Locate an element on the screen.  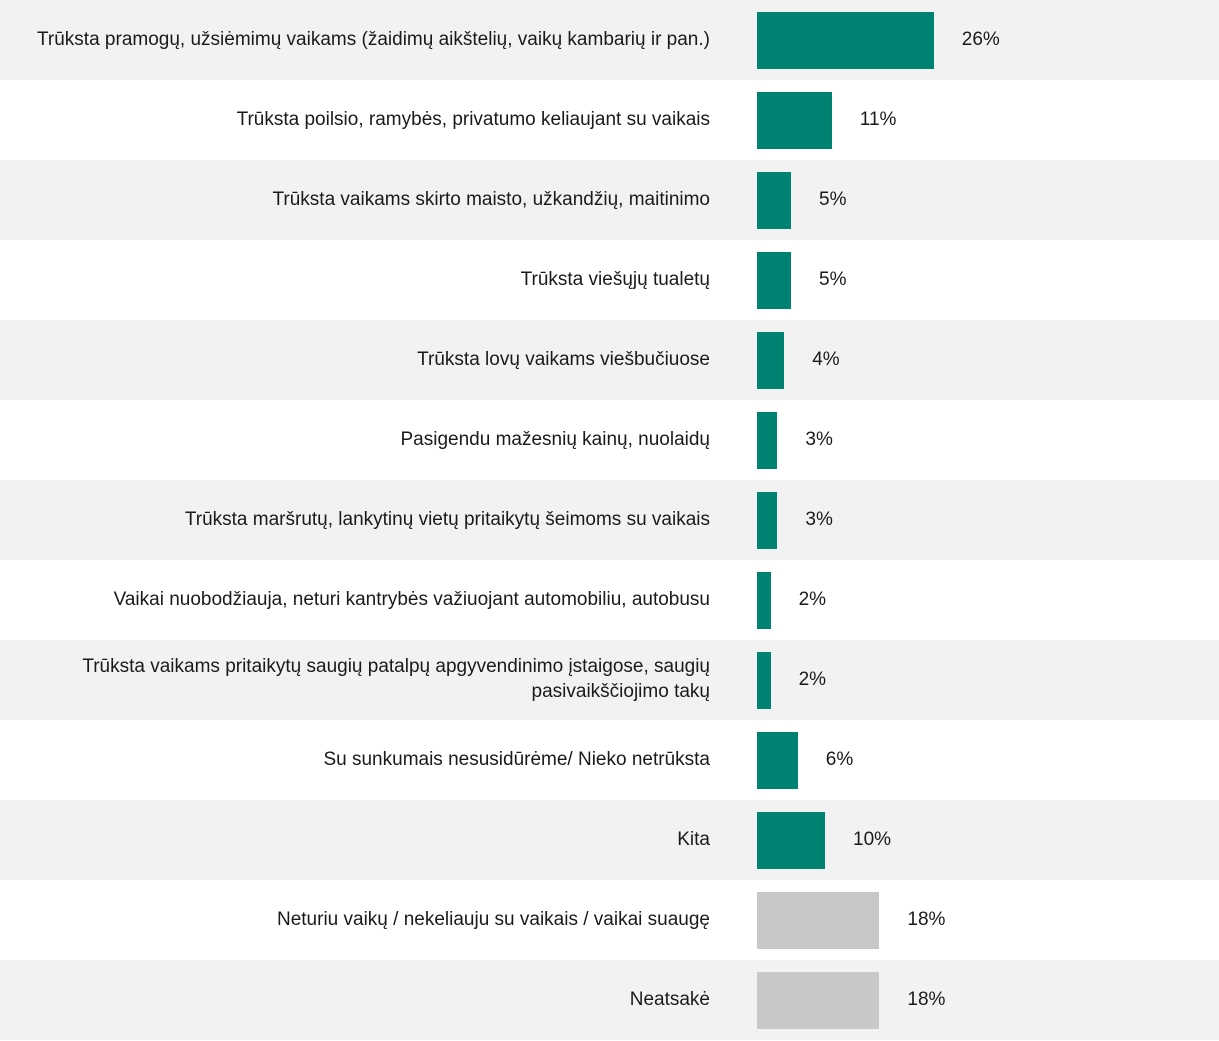
value-label: 4% is located at coordinates (826, 359).